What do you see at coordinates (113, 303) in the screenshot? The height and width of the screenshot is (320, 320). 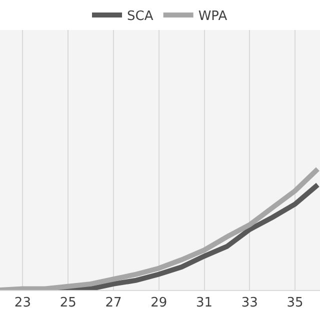 I see `x-tick-label: 27` at bounding box center [113, 303].